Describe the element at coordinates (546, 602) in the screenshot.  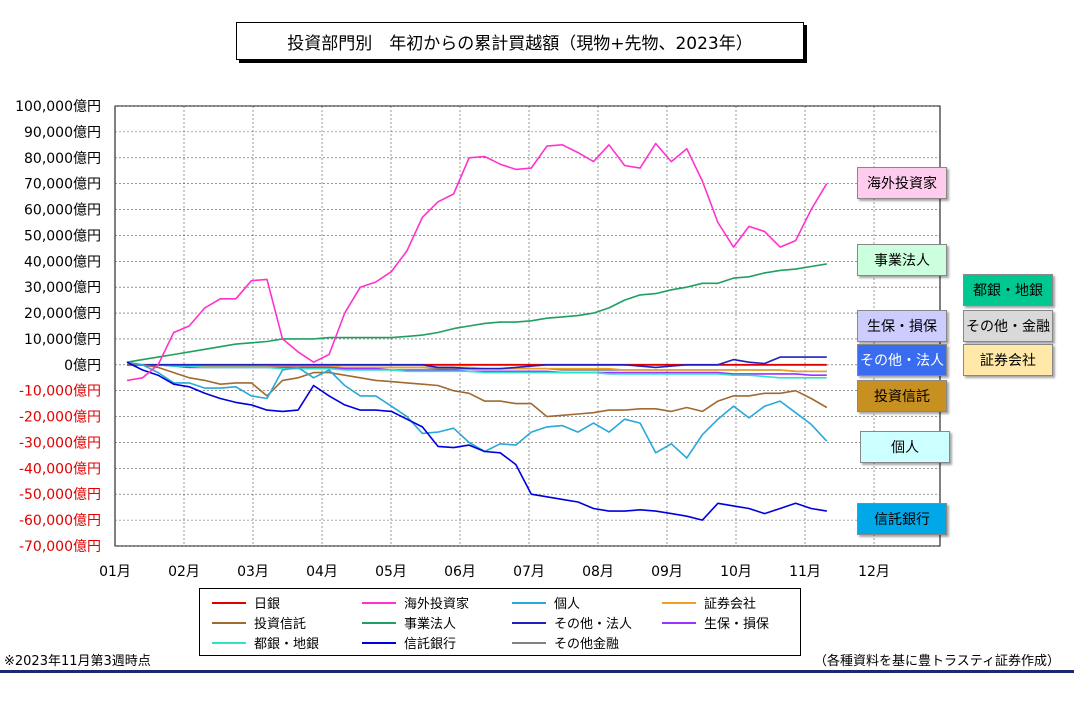
I see `legend-item: 個人` at that location.